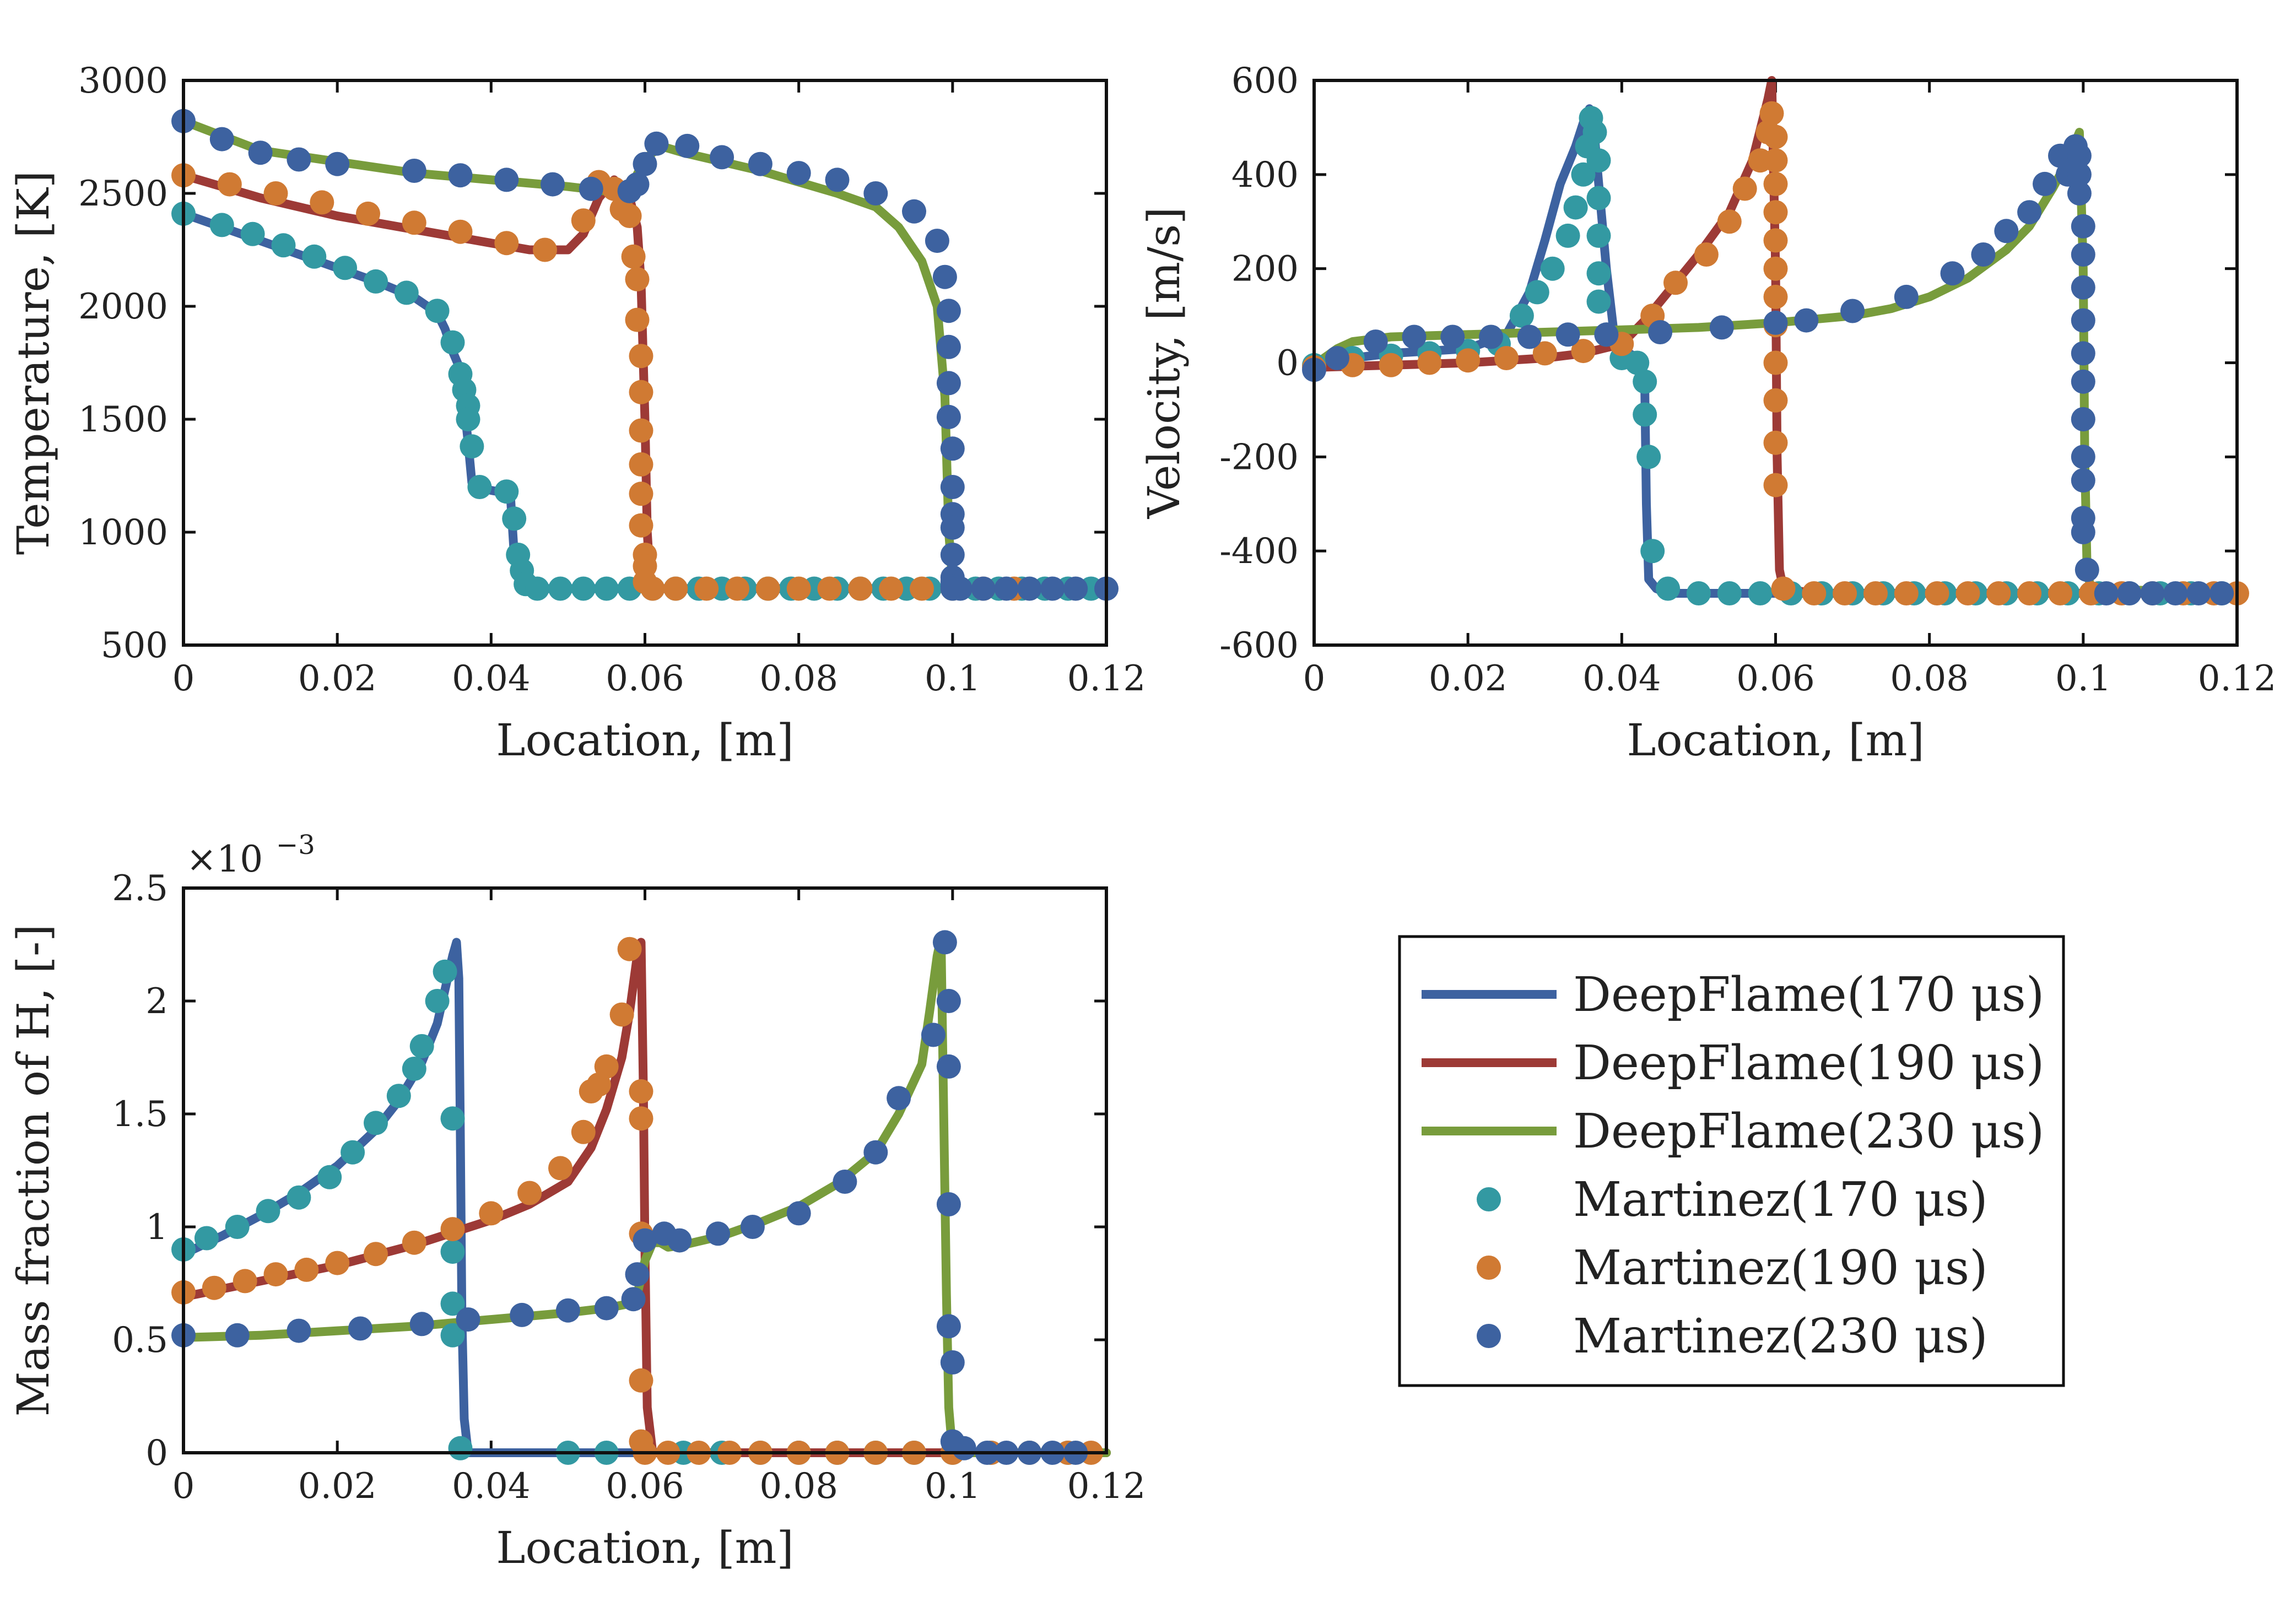 The width and height of the screenshot is (2296, 1607). Describe the element at coordinates (1733, 1336) in the screenshot. I see `legend-entry: Martinez(230 μs)` at that location.